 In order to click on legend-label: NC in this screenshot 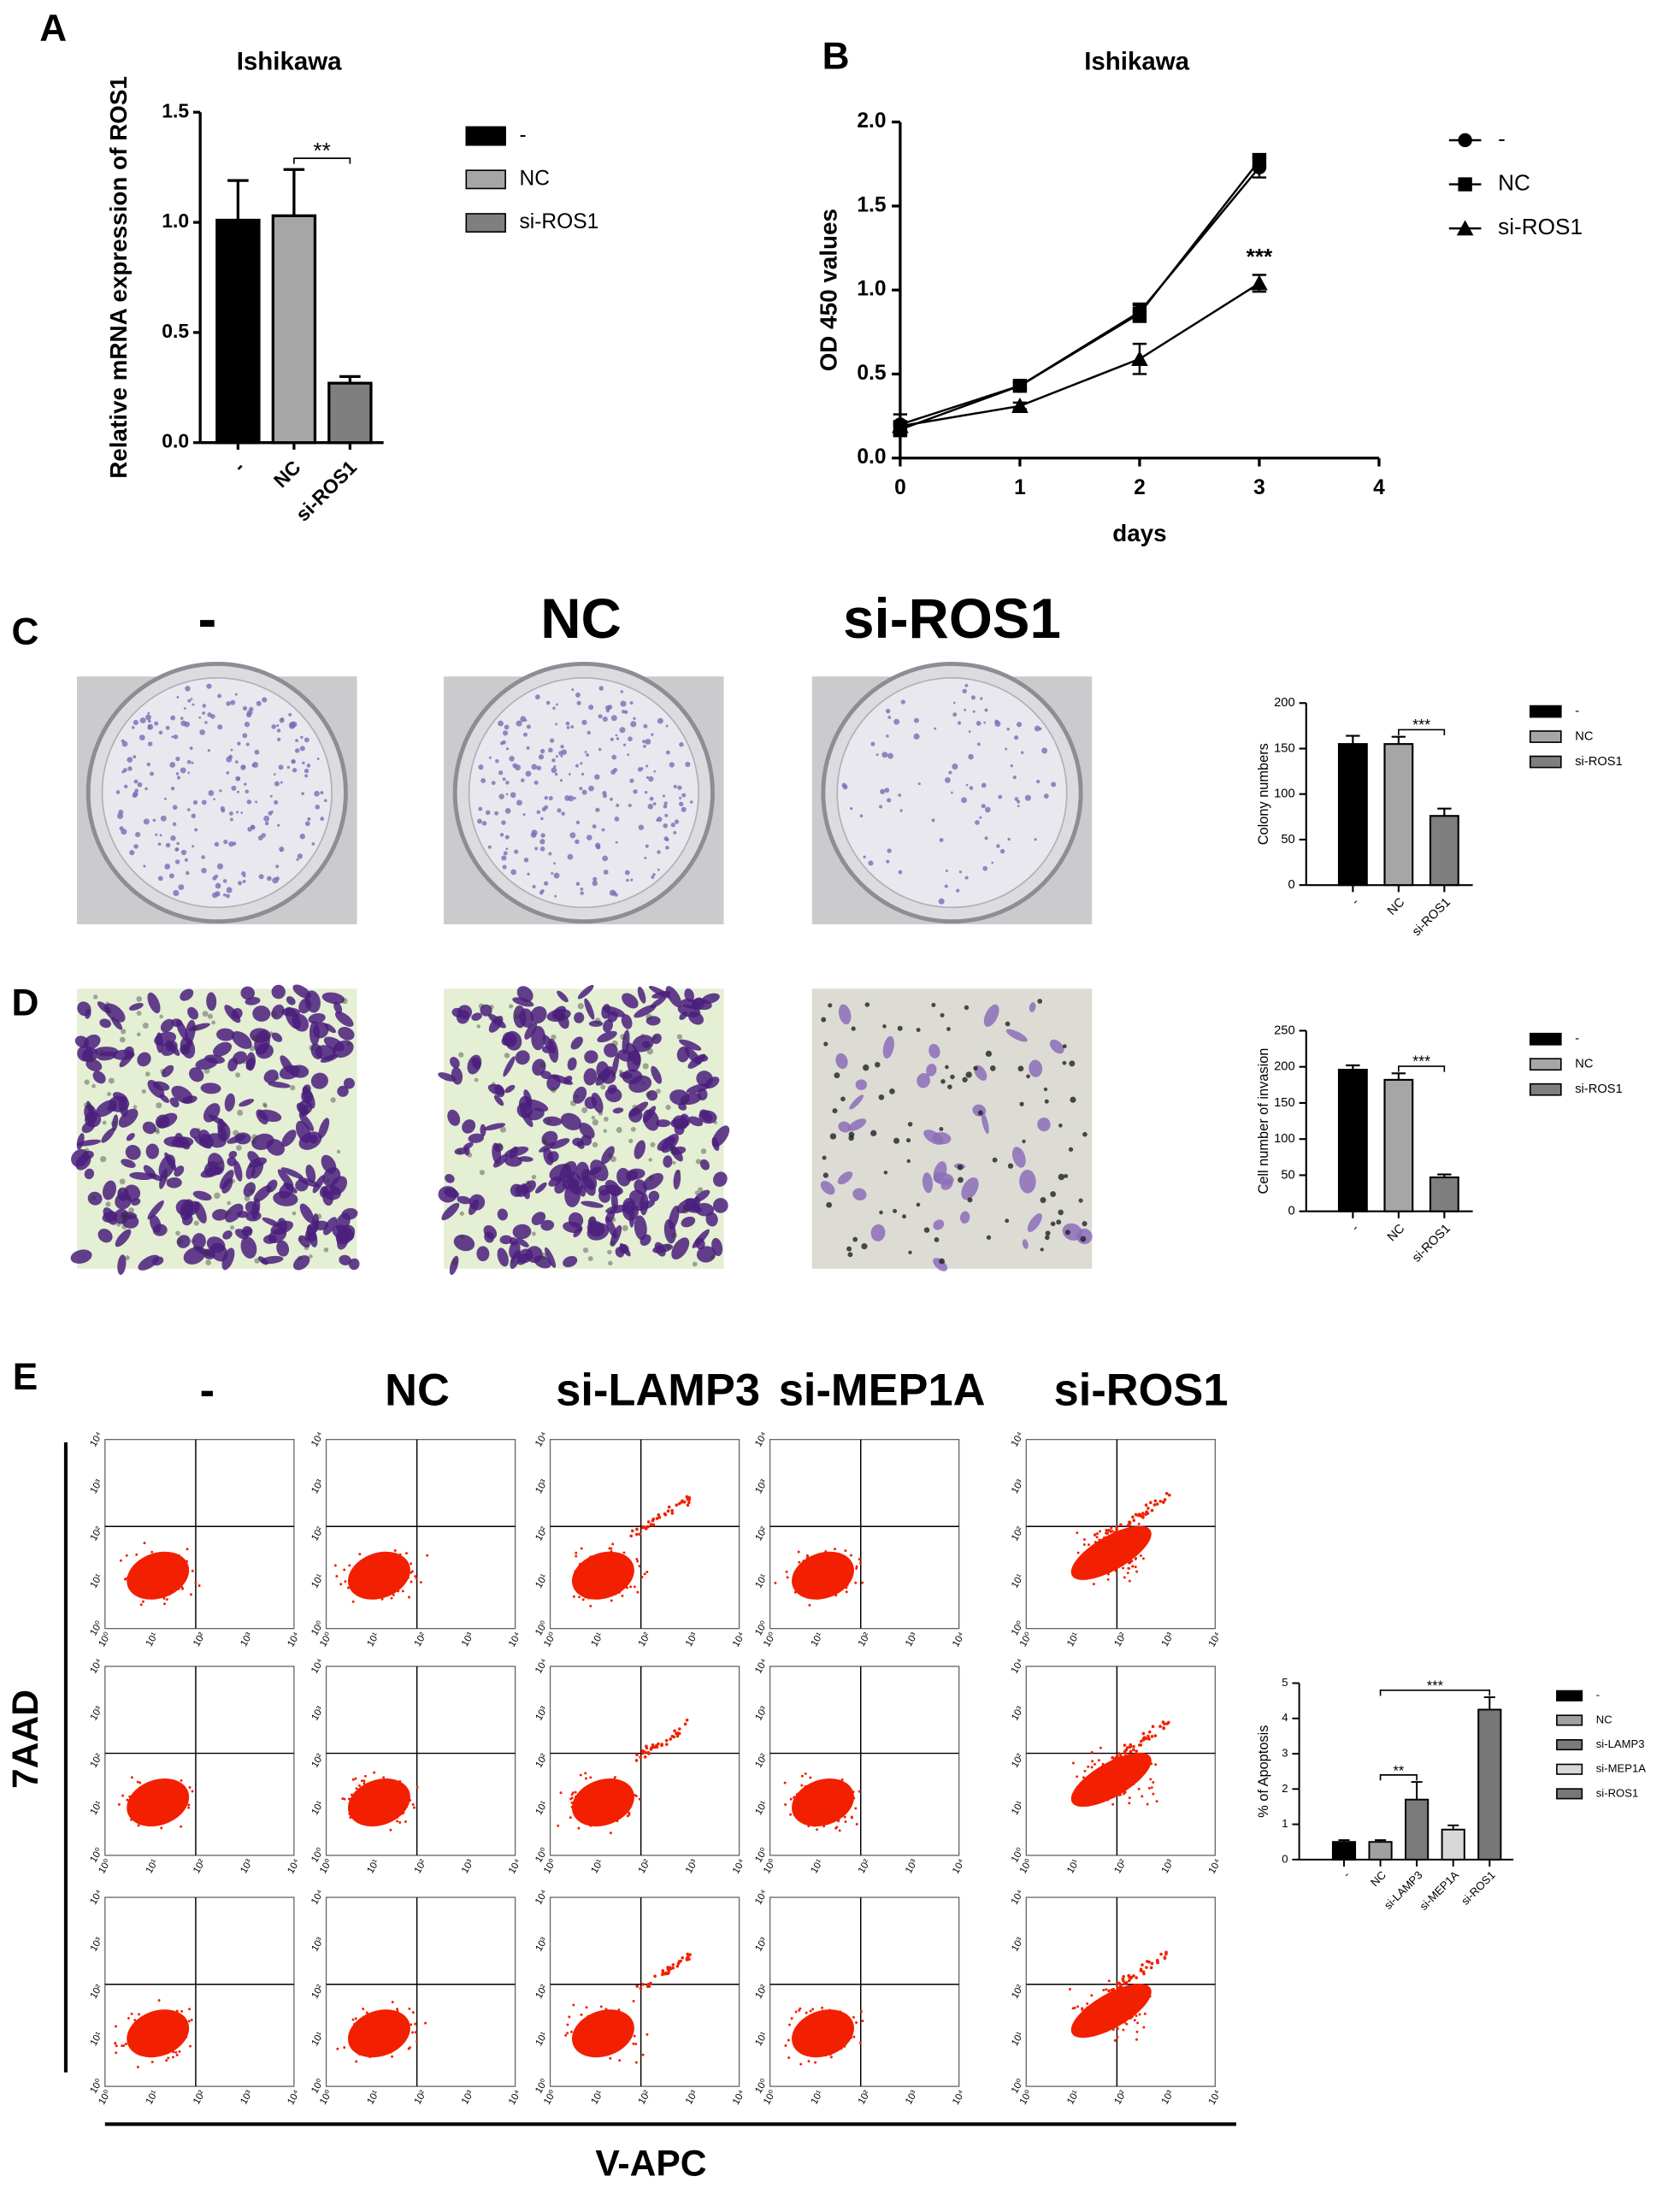, I will do `click(1585, 736)`.